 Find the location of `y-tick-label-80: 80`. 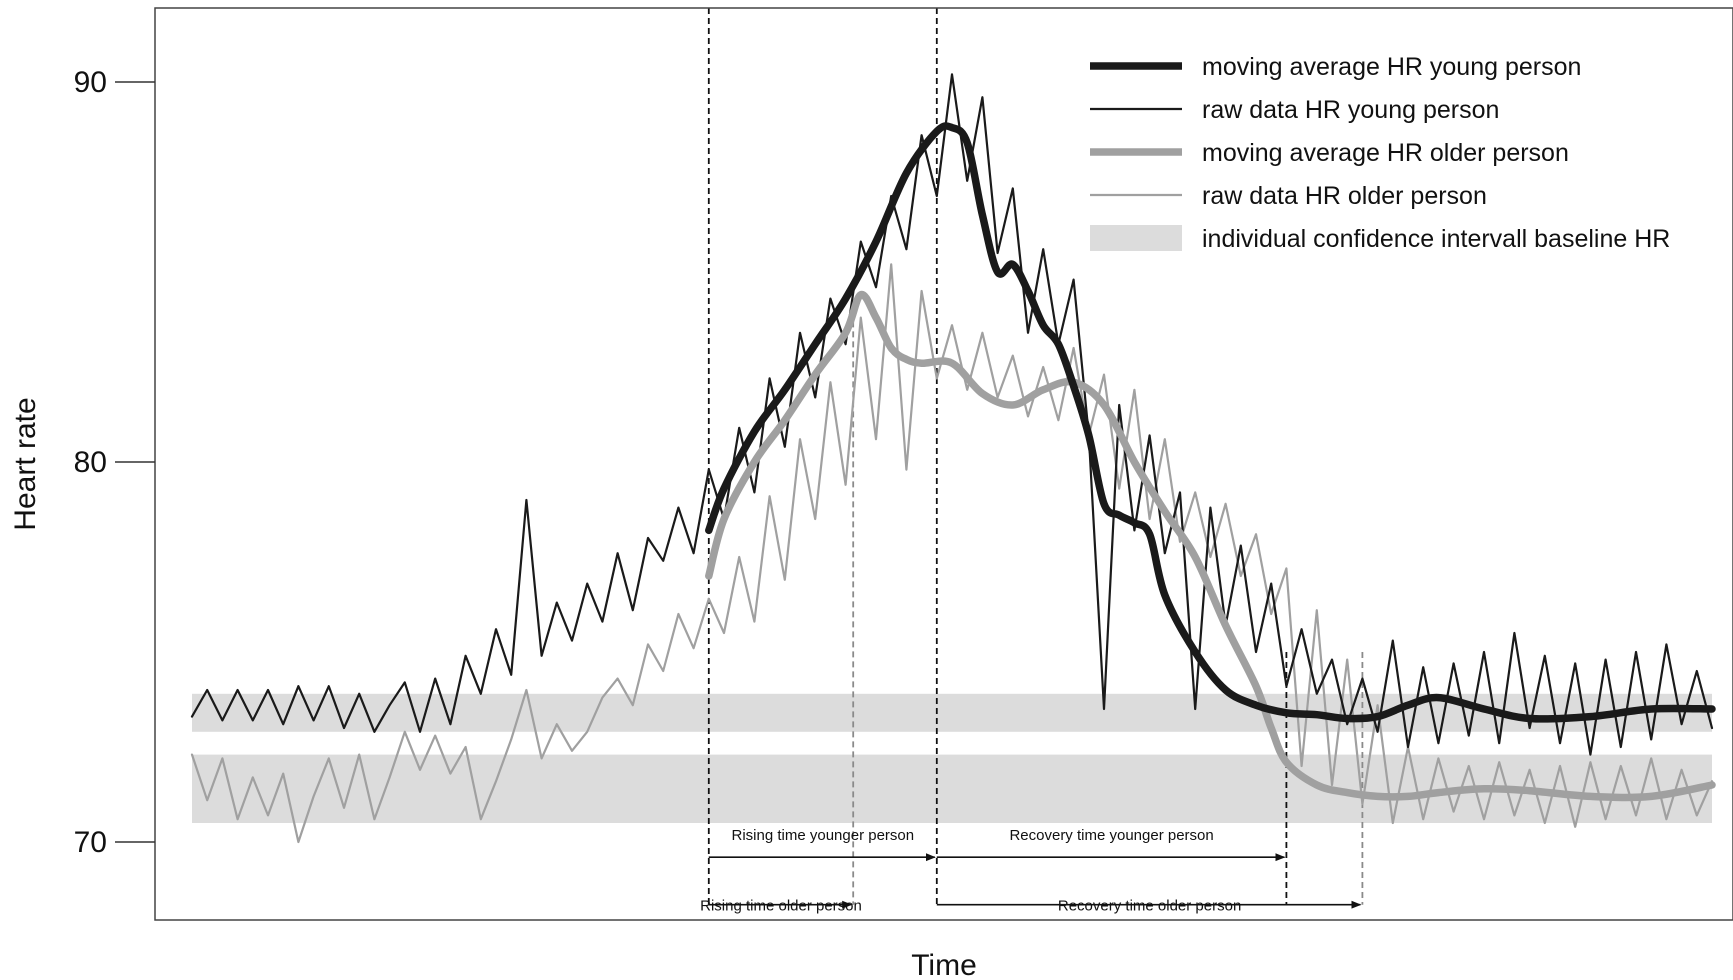

y-tick-label-80: 80 is located at coordinates (90, 462).